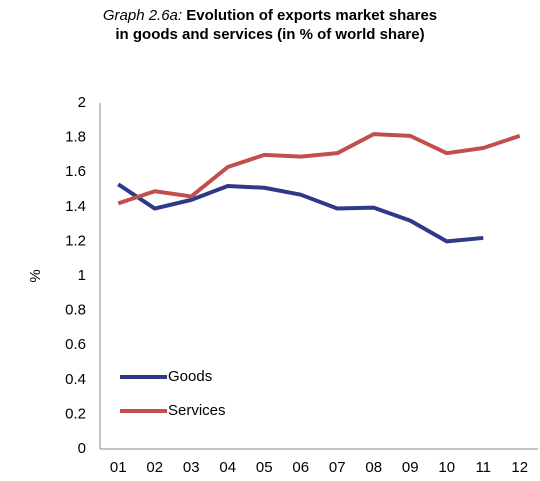 Image resolution: width=540 pixels, height=481 pixels. What do you see at coordinates (154, 467) in the screenshot?
I see `x-tick-label: 02` at bounding box center [154, 467].